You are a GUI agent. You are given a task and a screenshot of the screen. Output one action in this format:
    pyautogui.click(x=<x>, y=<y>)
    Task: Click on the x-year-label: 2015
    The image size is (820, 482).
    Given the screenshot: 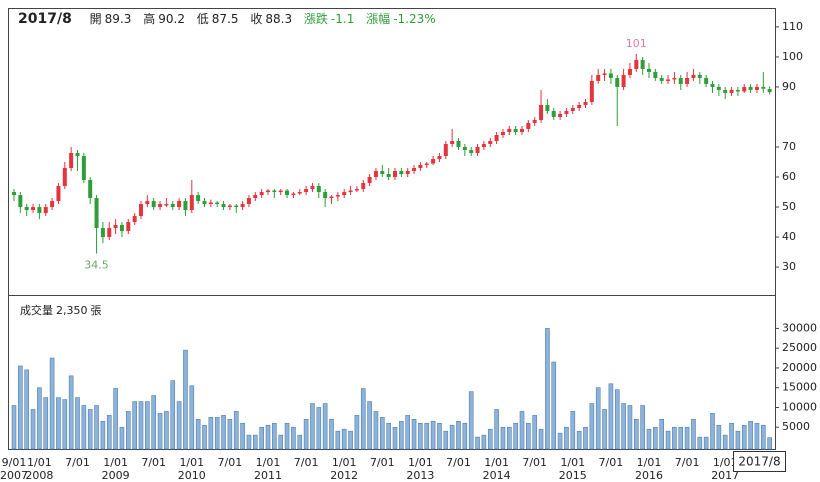 What is the action you would take?
    pyautogui.click(x=573, y=475)
    